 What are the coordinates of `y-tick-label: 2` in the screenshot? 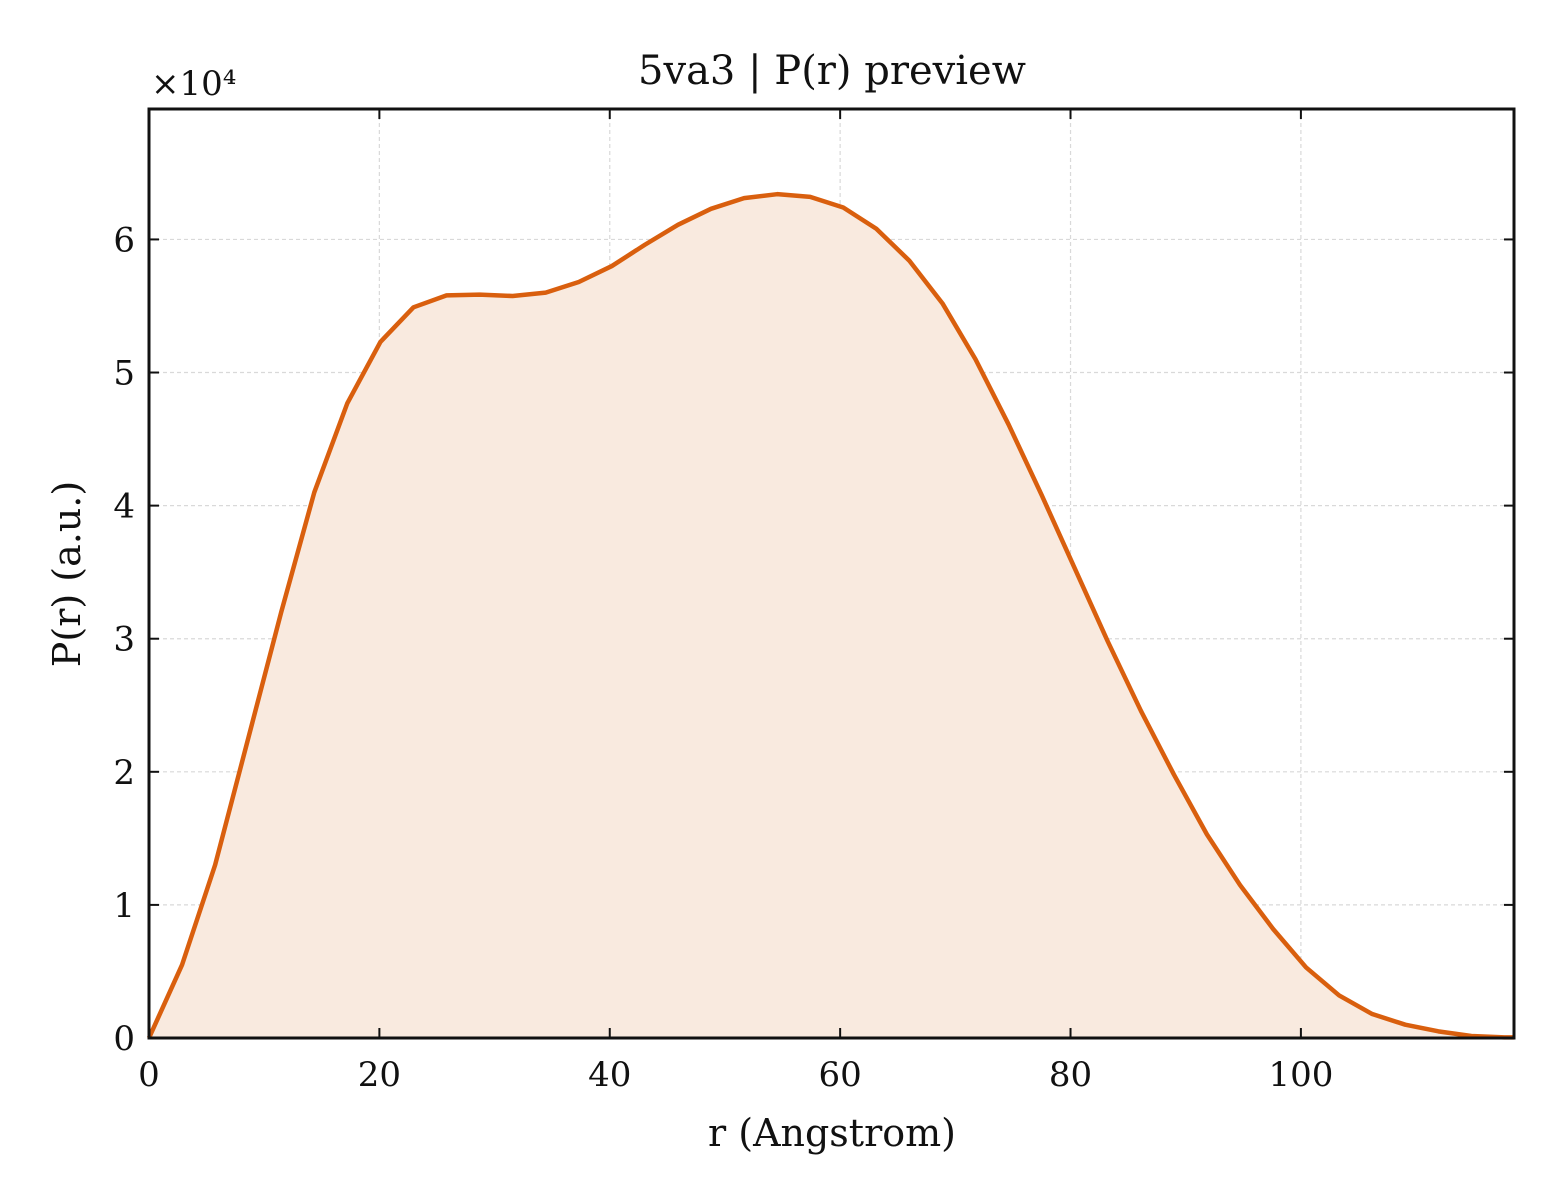 It's located at (124, 773).